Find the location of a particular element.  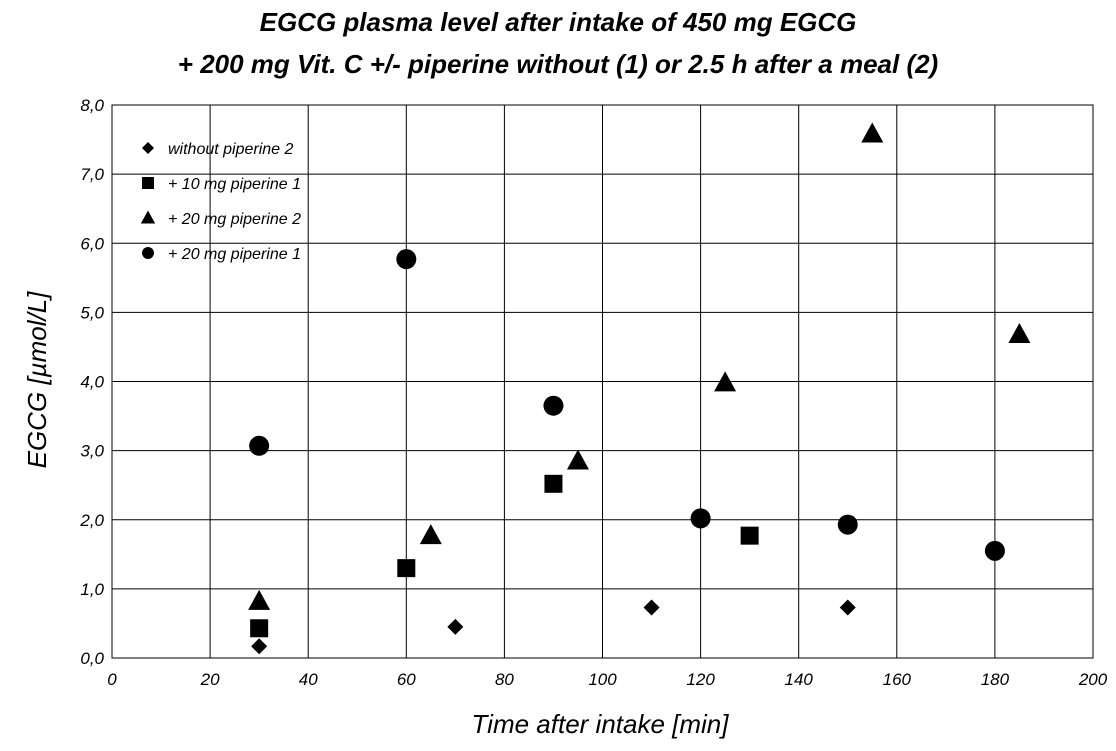

y-tick-label: 5,0 is located at coordinates (92, 312).